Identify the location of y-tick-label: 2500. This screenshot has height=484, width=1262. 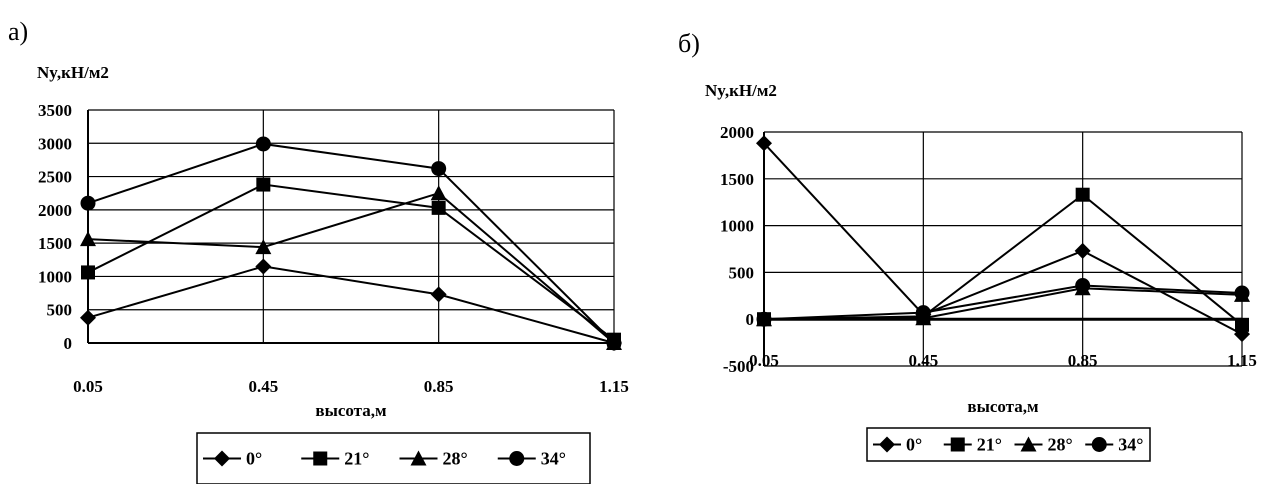
(55, 177).